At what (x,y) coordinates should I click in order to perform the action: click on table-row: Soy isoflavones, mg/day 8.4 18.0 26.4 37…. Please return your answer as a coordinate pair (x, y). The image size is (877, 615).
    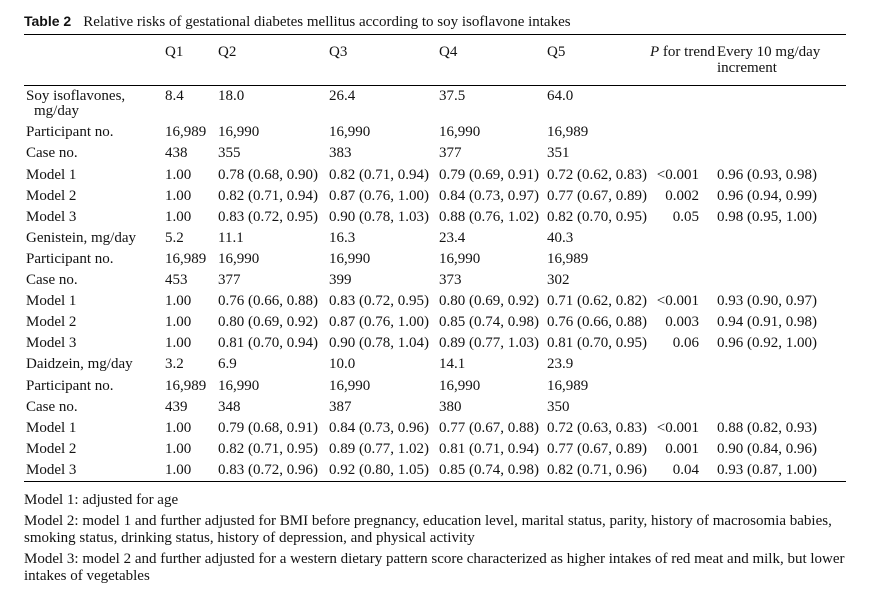
    Looking at the image, I should click on (435, 104).